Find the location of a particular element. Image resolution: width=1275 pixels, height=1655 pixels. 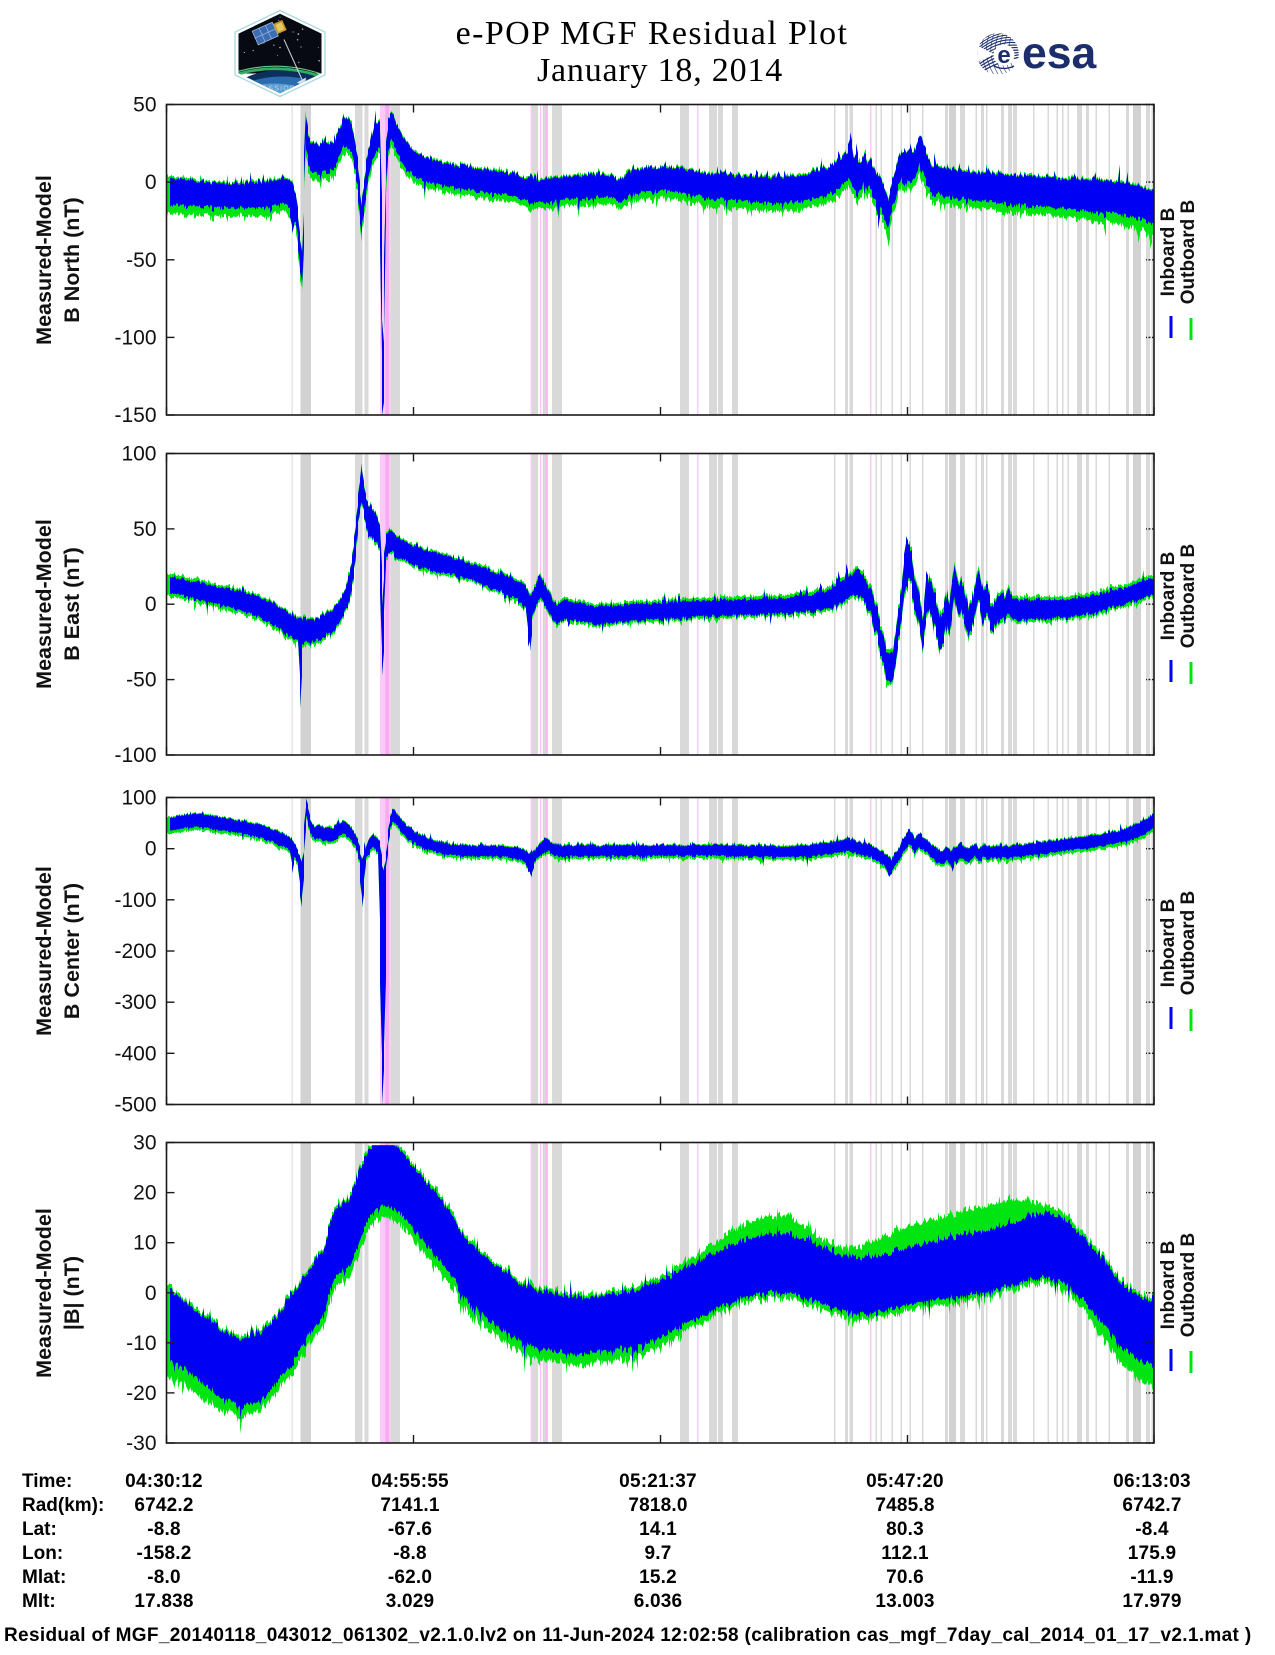

svg-text: -20 is located at coordinates (141, 1393).